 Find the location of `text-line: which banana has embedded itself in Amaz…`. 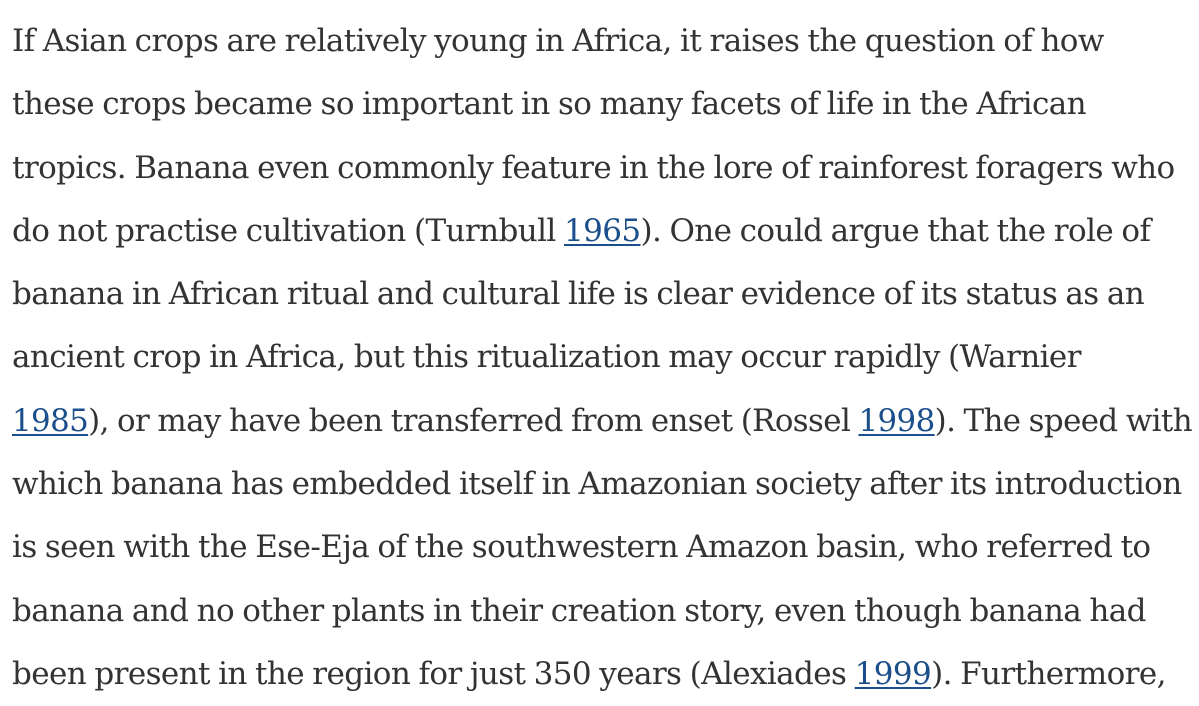

text-line: which banana has embedded itself in Amaz… is located at coordinates (602, 484).